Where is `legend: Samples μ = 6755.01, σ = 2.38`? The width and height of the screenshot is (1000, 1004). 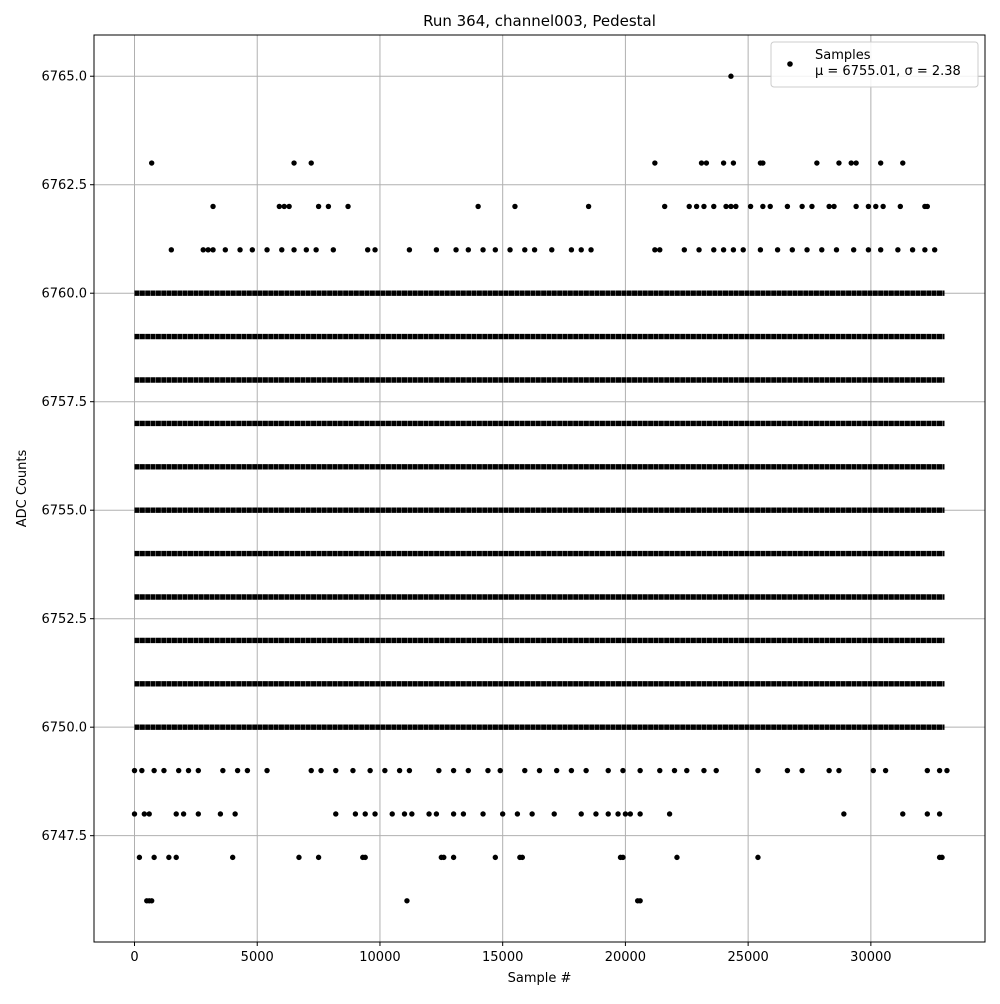 legend: Samples μ = 6755.01, σ = 2.38 is located at coordinates (874, 64).